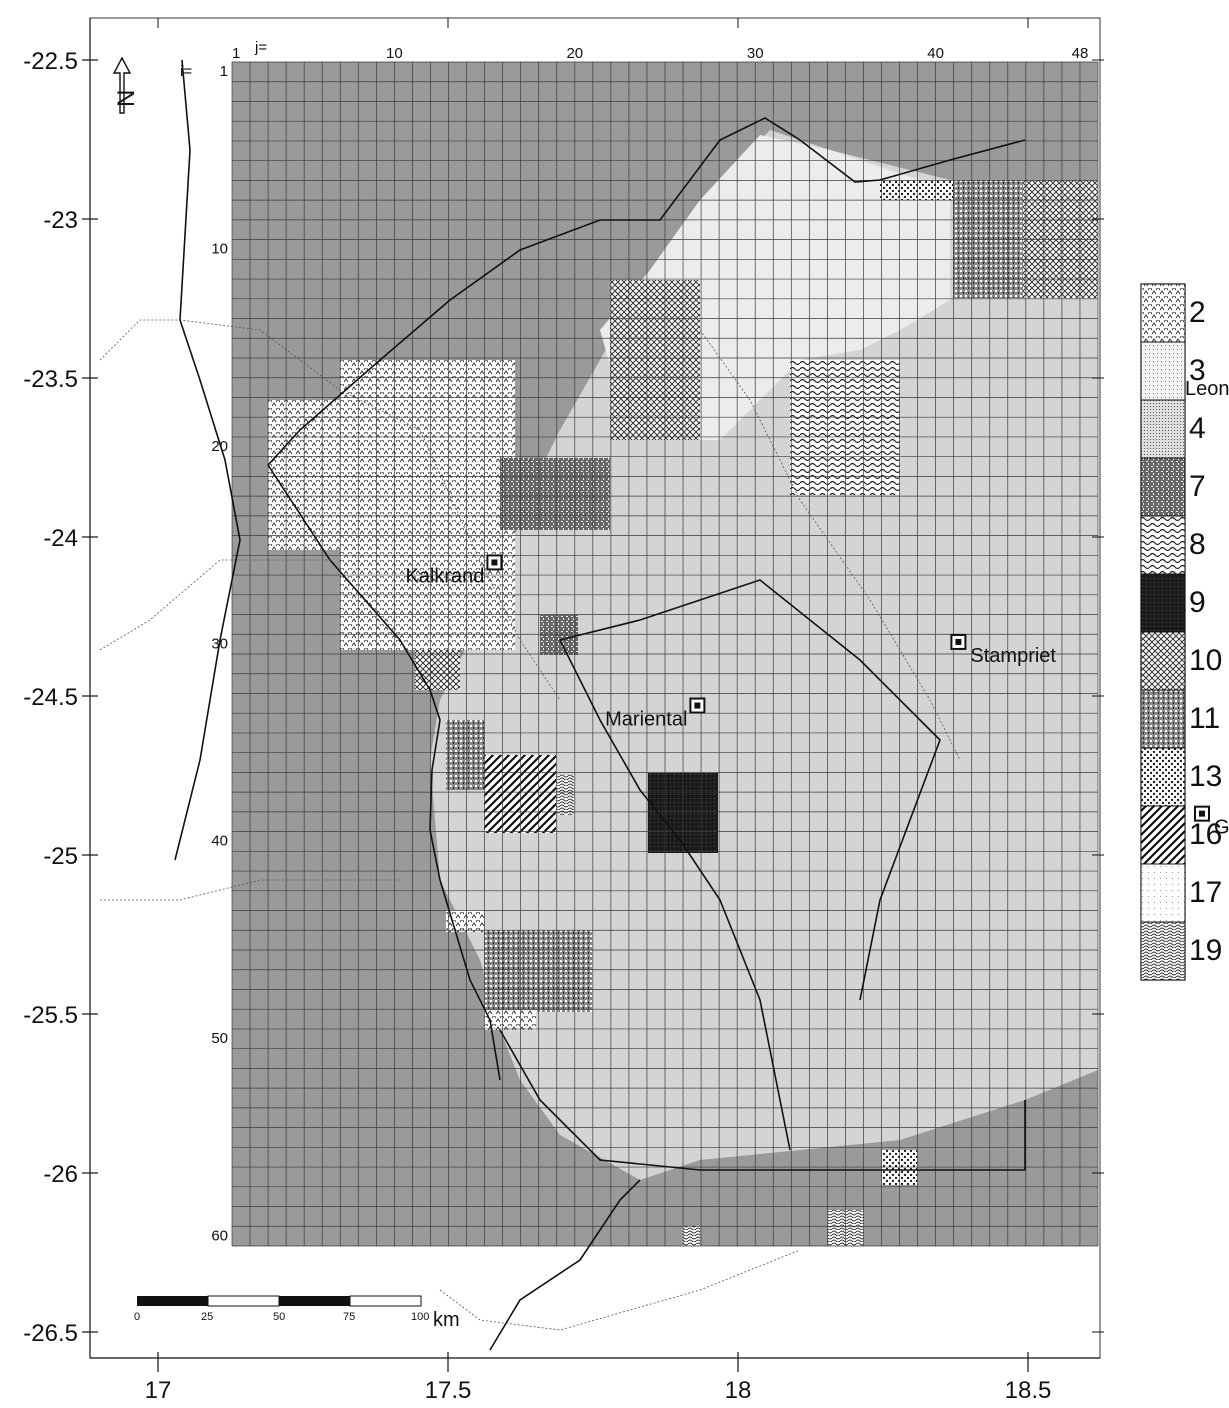 The image size is (1229, 1408). Describe the element at coordinates (219, 1235) in the screenshot. I see `grid-row-label: 60` at that location.